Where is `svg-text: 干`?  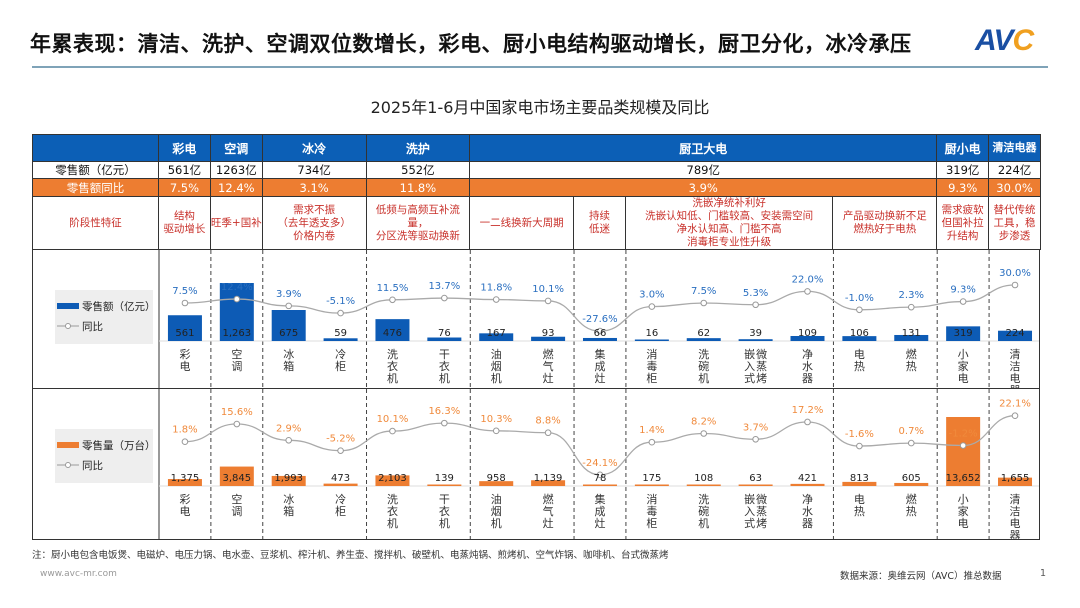 svg-text: 干 is located at coordinates (444, 354).